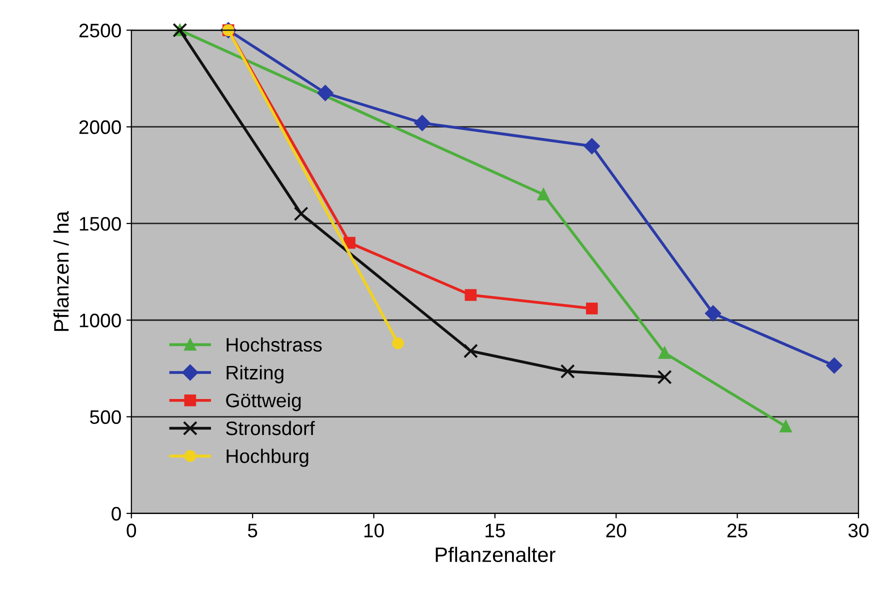  What do you see at coordinates (131, 531) in the screenshot?
I see `x-tick-label: 0` at bounding box center [131, 531].